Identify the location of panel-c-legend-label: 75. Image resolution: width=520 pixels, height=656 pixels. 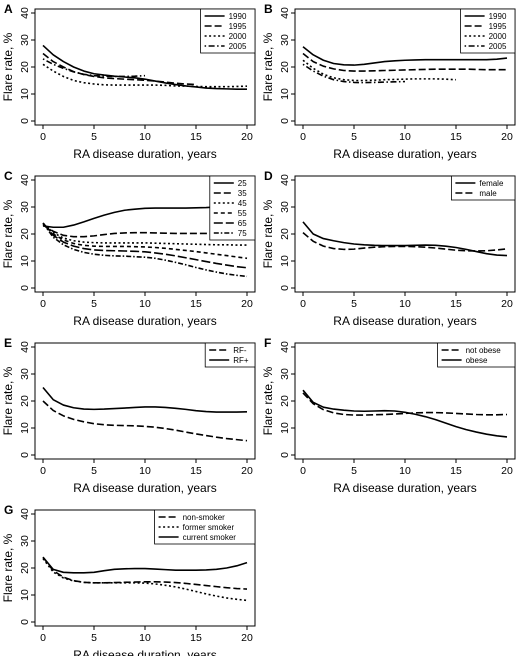
(242, 233).